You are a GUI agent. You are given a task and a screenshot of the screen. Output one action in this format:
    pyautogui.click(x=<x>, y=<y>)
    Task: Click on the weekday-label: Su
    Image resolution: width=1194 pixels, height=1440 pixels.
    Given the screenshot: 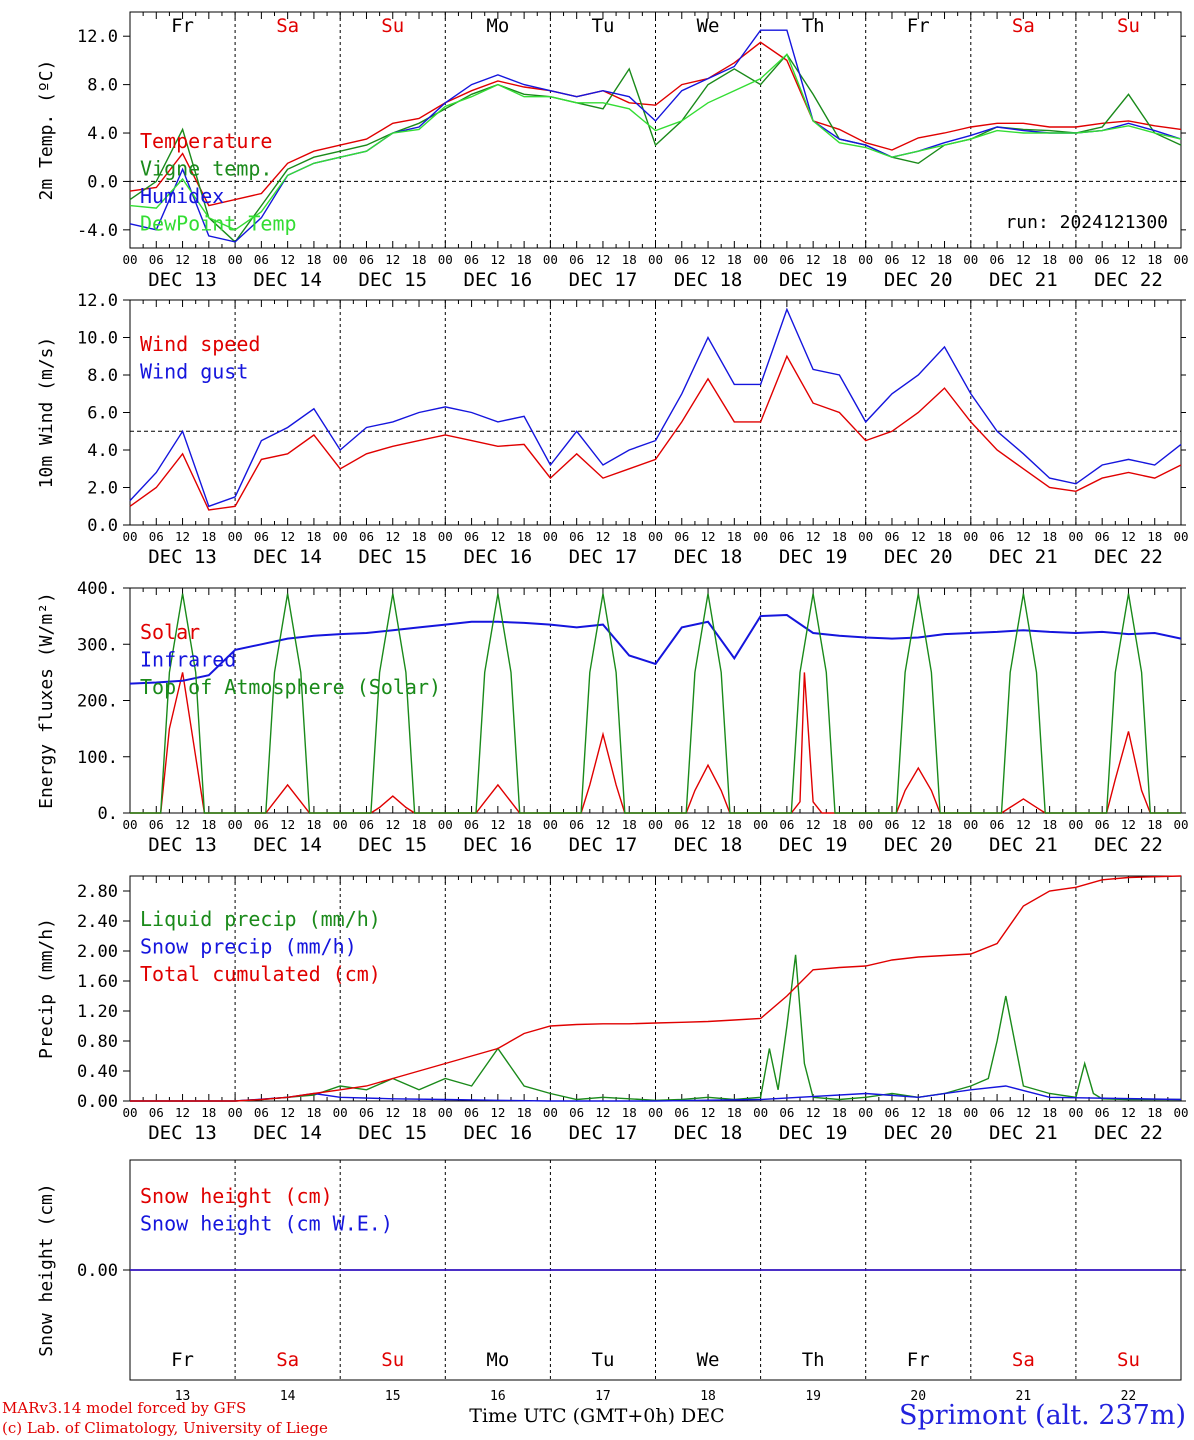 What is the action you would take?
    pyautogui.click(x=392, y=26)
    